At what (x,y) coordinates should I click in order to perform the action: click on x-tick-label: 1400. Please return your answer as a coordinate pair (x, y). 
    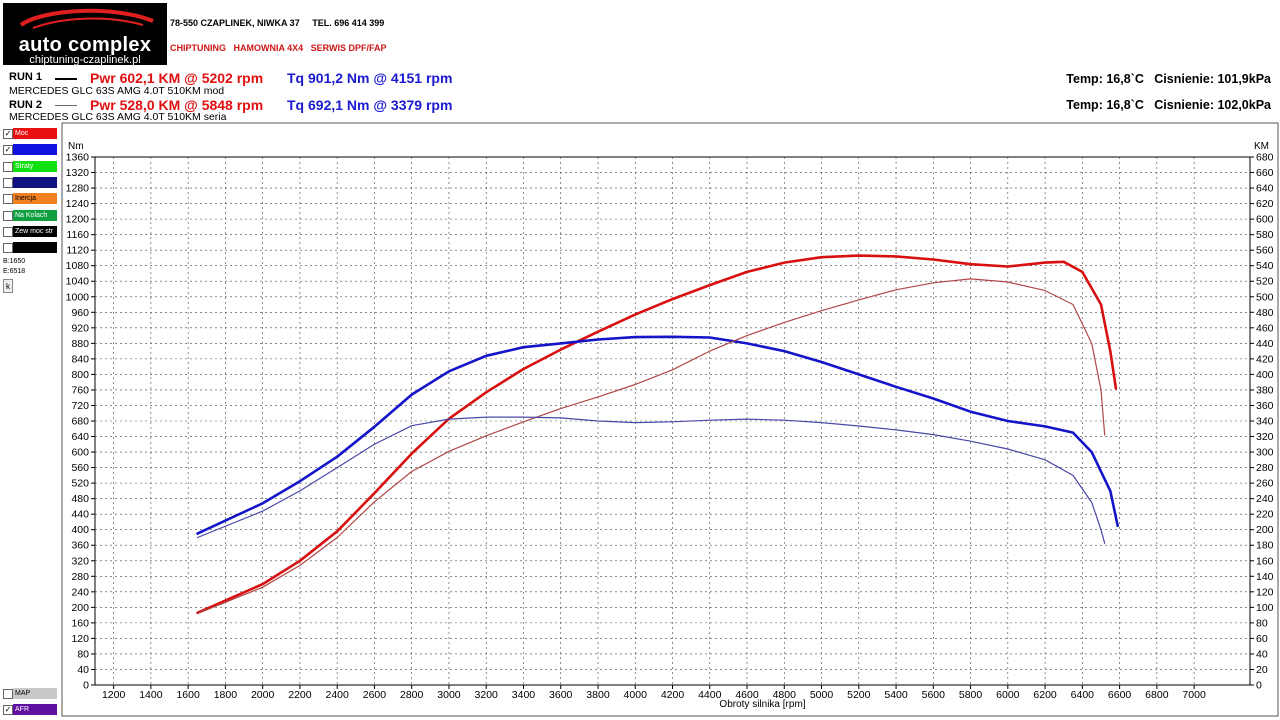
    Looking at the image, I should click on (151, 695).